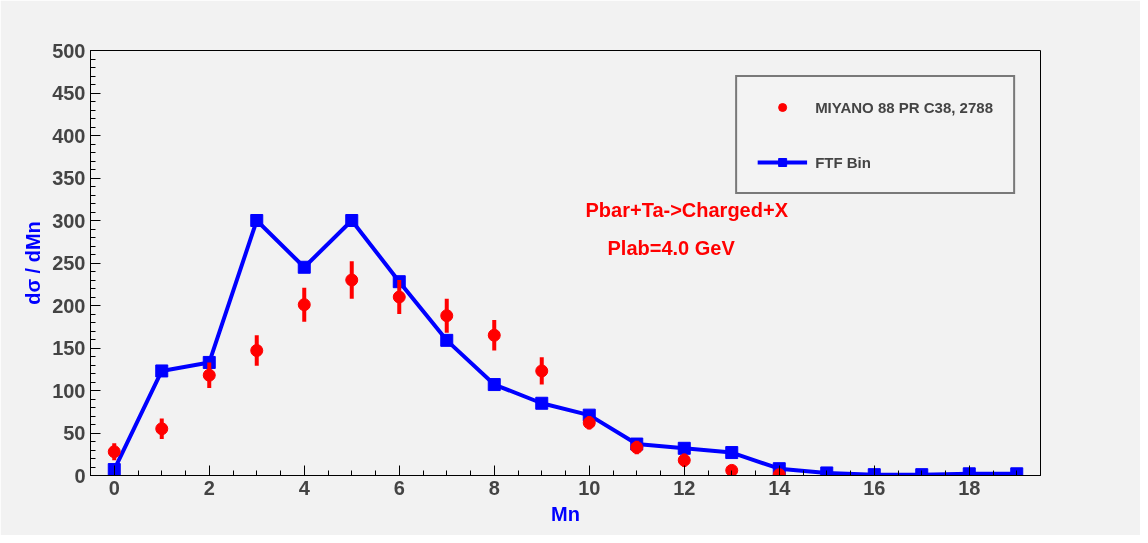 Image resolution: width=1148 pixels, height=543 pixels. What do you see at coordinates (399, 487) in the screenshot?
I see `x-tick-label: 6` at bounding box center [399, 487].